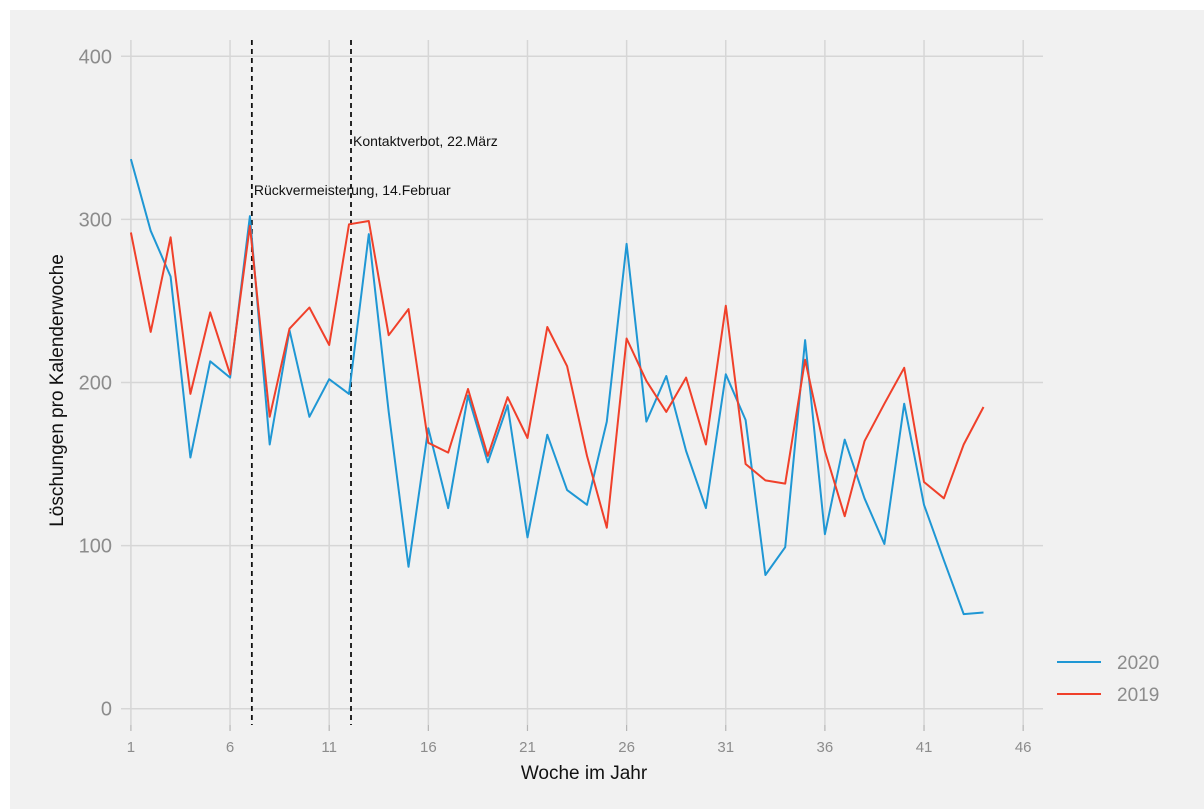 This screenshot has height=809, width=1204. What do you see at coordinates (95, 547) in the screenshot?
I see `y-tick-label: 100` at bounding box center [95, 547].